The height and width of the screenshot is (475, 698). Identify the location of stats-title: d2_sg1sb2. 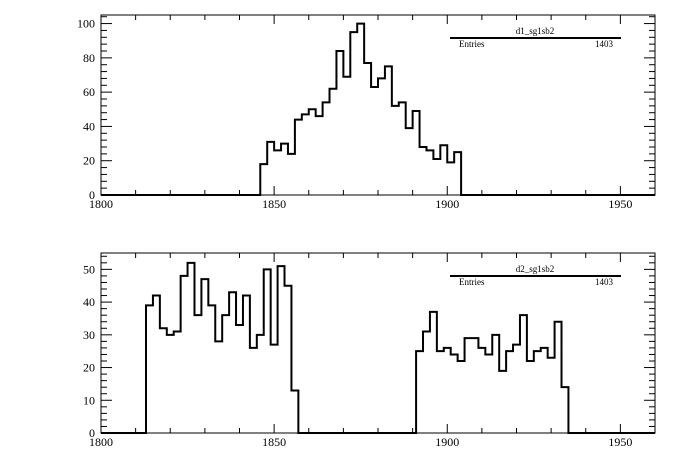
(535, 269).